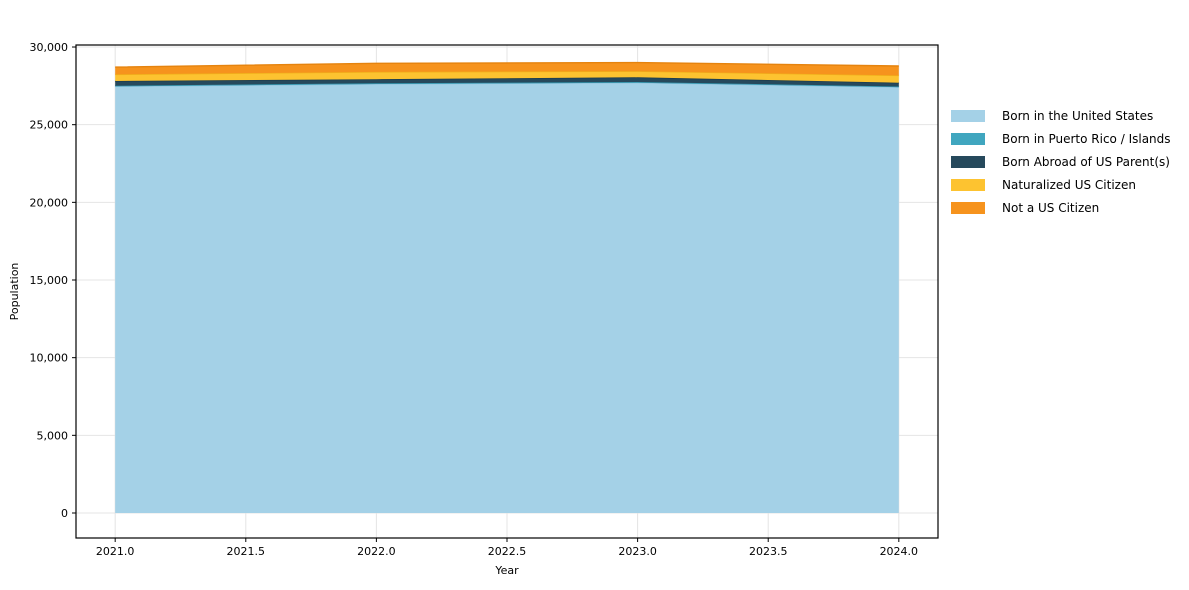 This screenshot has height=590, width=1189. Describe the element at coordinates (1078, 115) in the screenshot. I see `legend-label: Born in the United States` at that location.